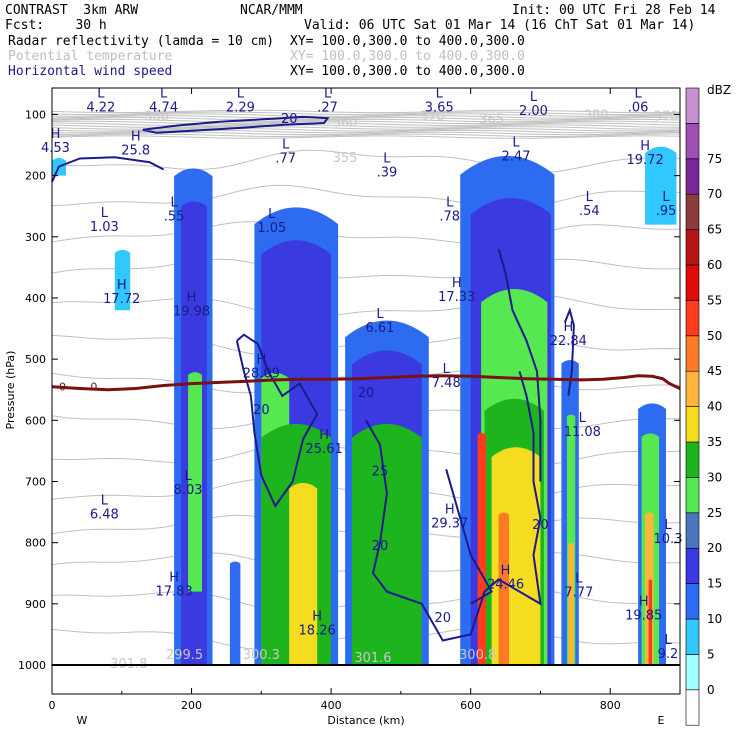 Image resolution: width=740 pixels, height=740 pixels. What do you see at coordinates (668, 654) in the screenshot?
I see `wind-extremum-value: 9.2` at bounding box center [668, 654].